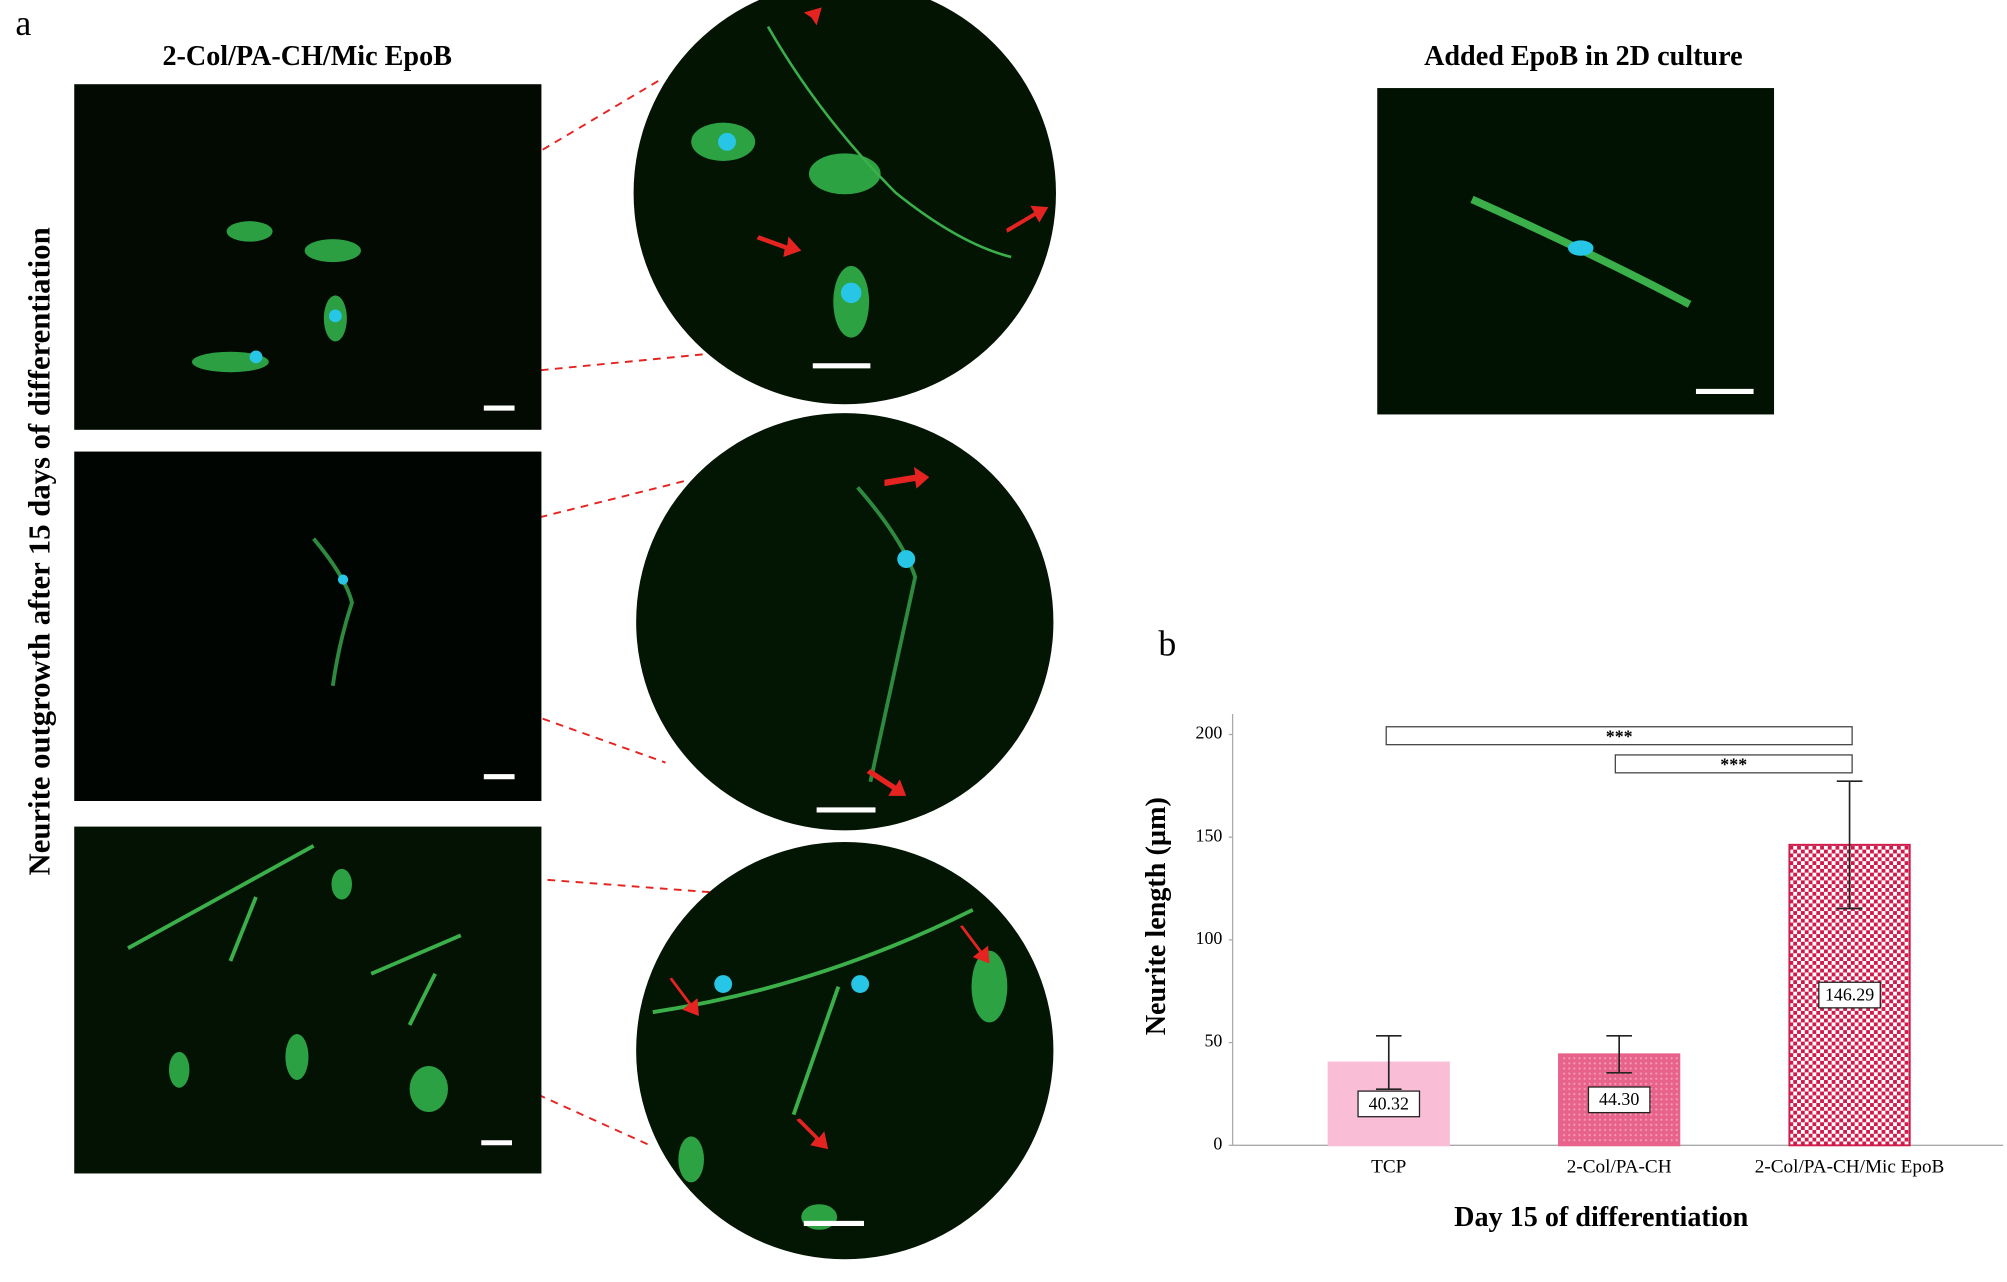 This screenshot has height=1282, width=2007. Describe the element at coordinates (23, 23) in the screenshot. I see `panel-label: a` at that location.